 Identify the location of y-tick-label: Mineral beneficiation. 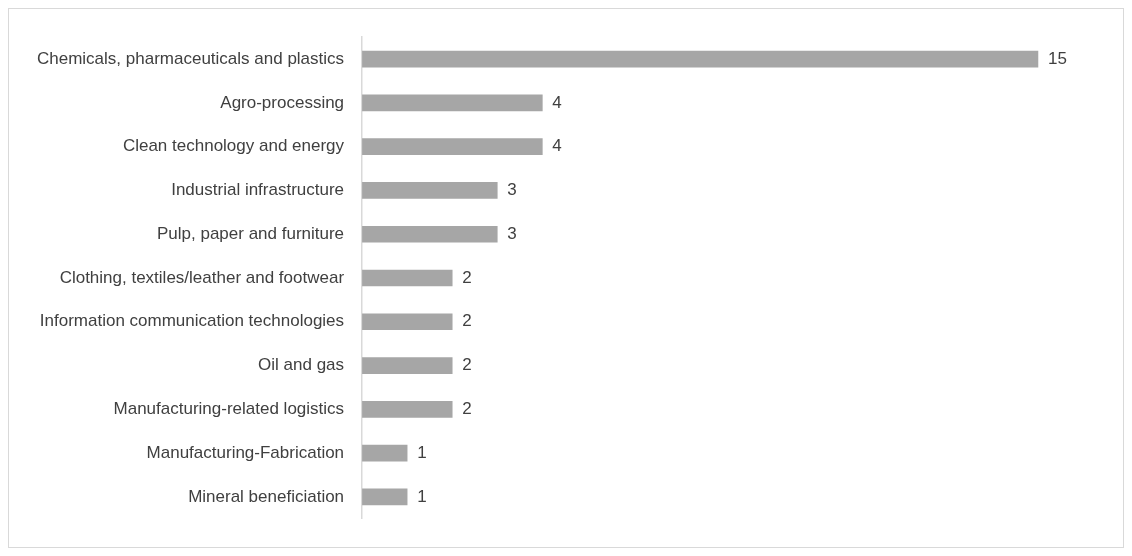
(266, 496).